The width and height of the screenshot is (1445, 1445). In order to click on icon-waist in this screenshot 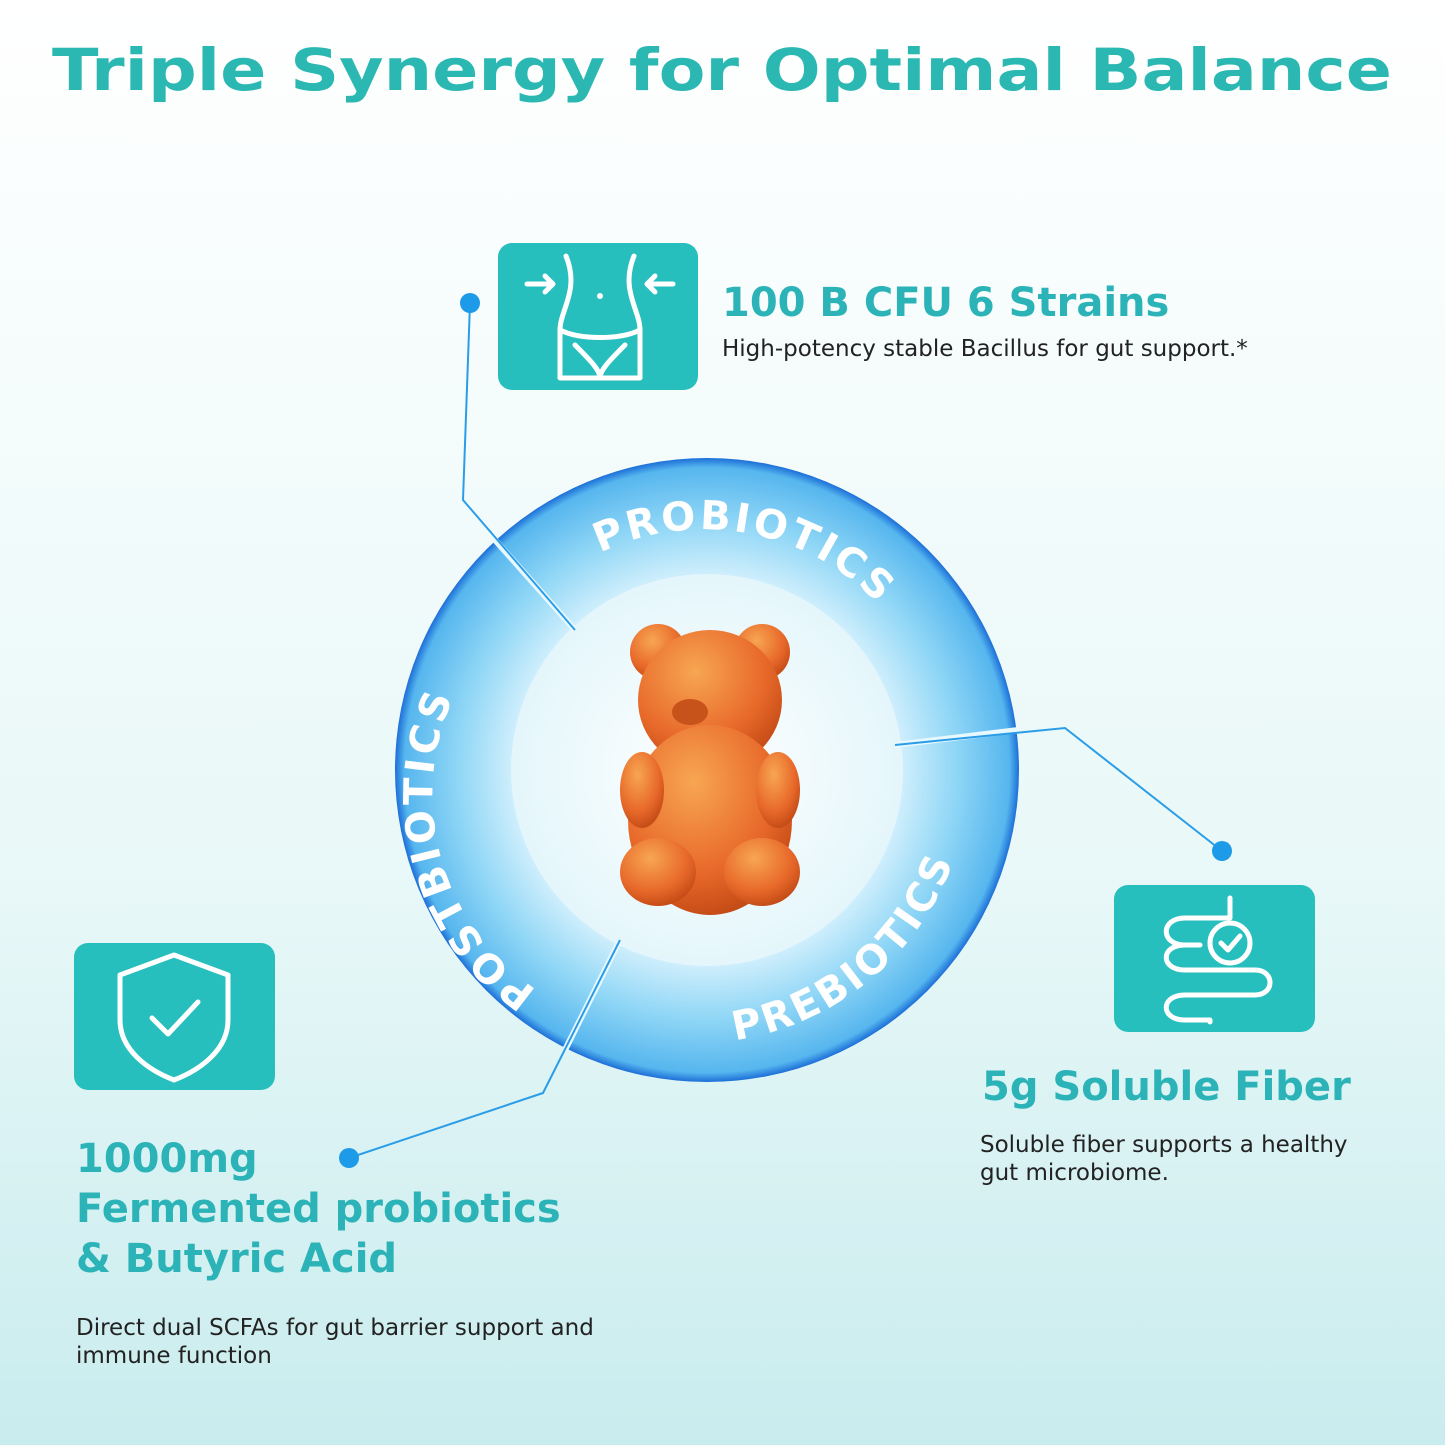, I will do `click(598, 316)`.